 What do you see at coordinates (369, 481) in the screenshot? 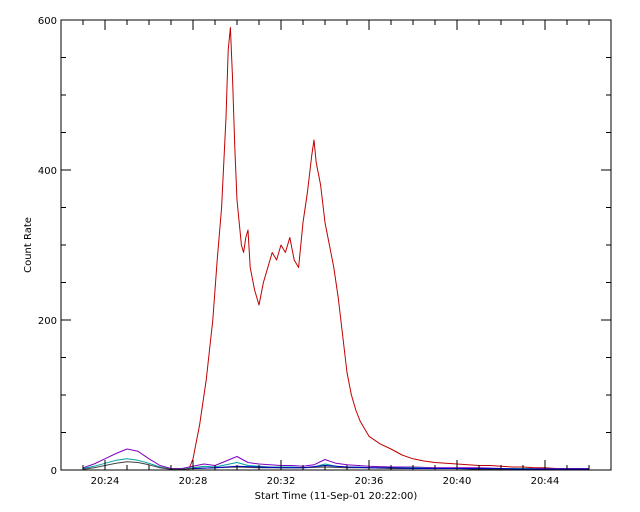
I see `x-tick-label: 20:36` at bounding box center [369, 481].